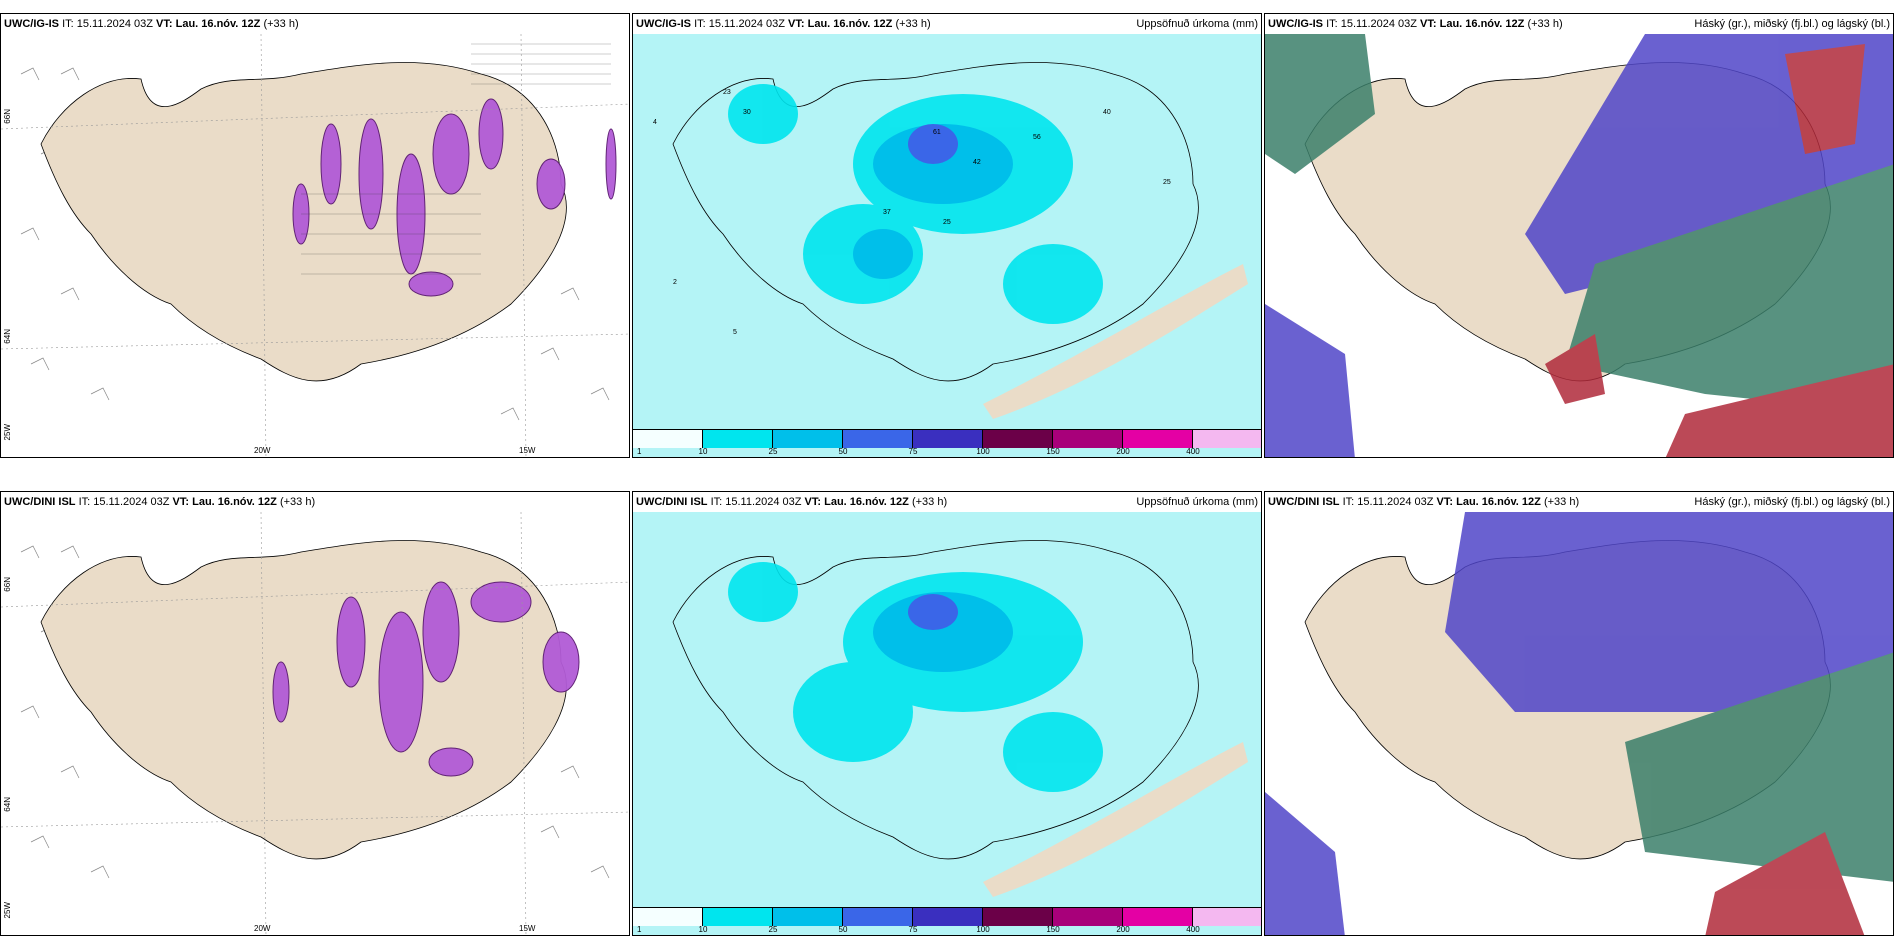 This screenshot has height=950, width=1900. Describe the element at coordinates (655, 122) in the screenshot. I see `svg-text: 4` at that location.